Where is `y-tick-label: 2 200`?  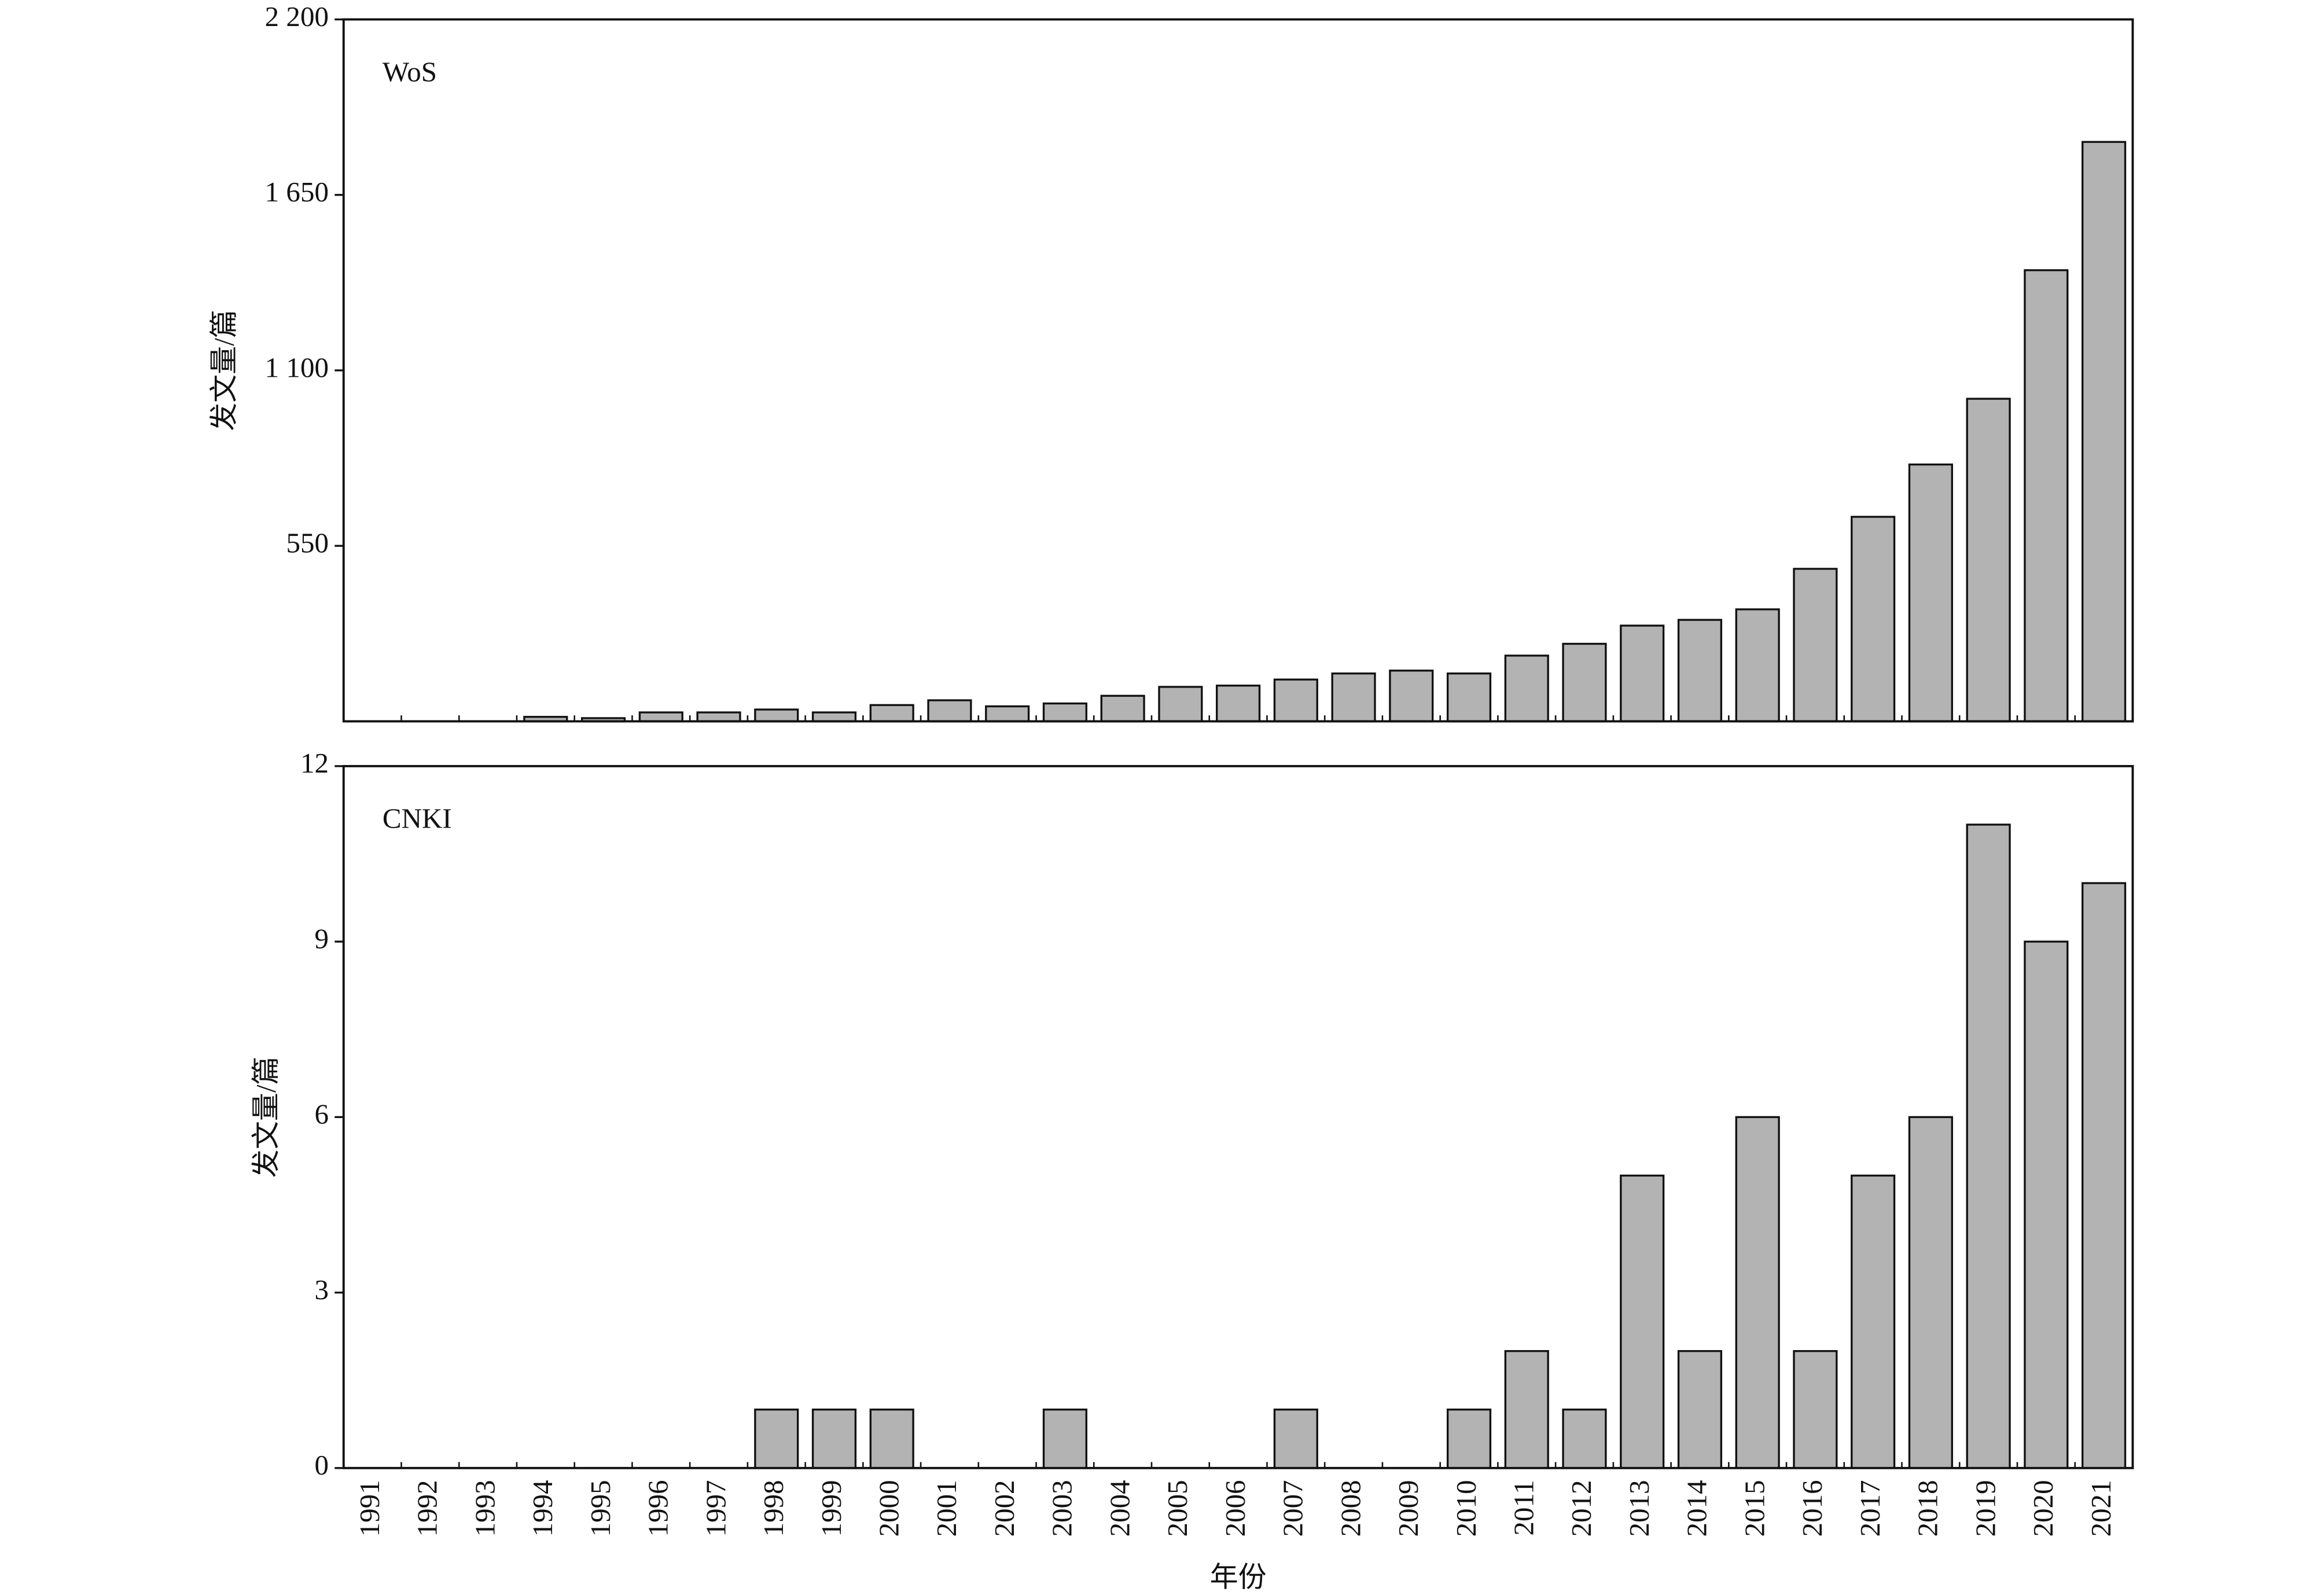 y-tick-label: 2 200 is located at coordinates (297, 16).